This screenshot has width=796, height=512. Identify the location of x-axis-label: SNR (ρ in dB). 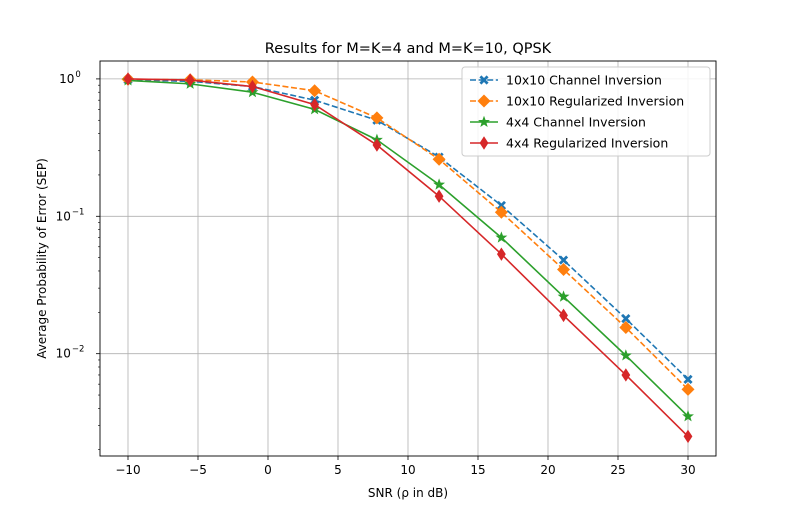
(408, 493).